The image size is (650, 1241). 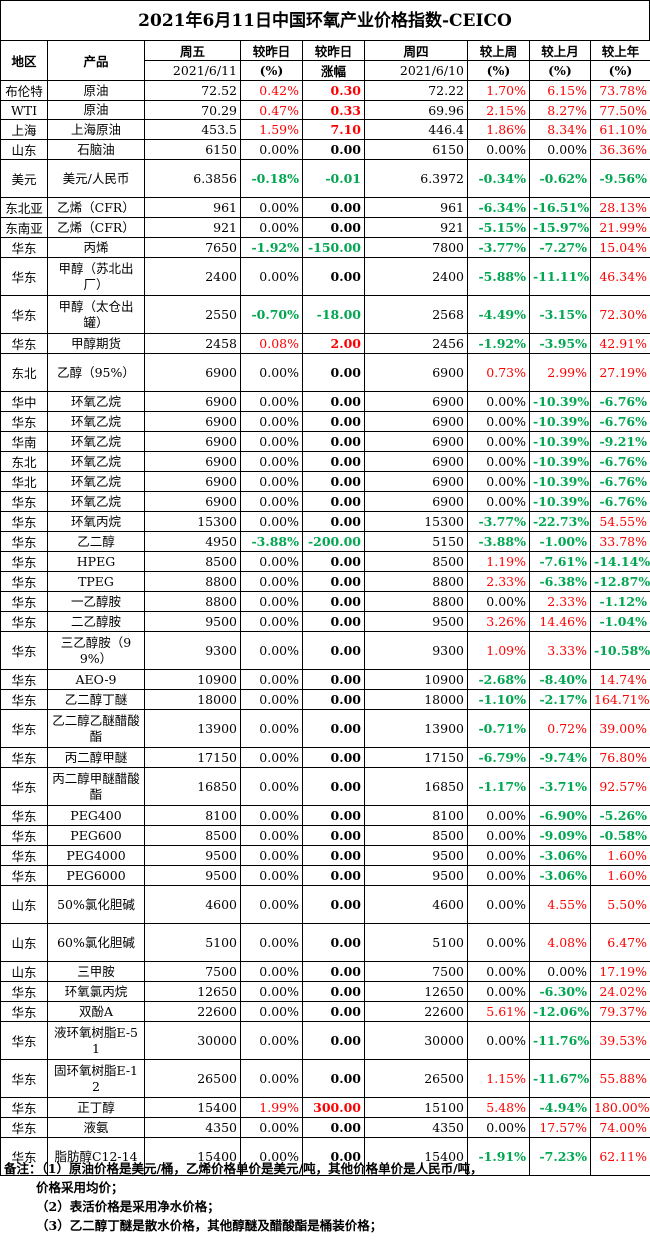 I want to click on header-chg-day: 较昨日, so click(x=271, y=50).